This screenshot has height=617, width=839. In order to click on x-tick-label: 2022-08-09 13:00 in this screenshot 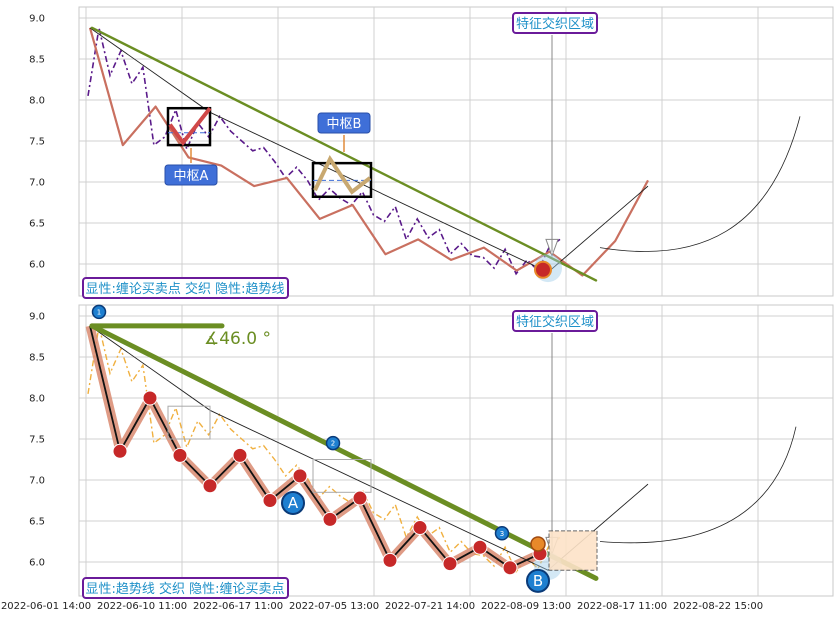, I will do `click(526, 606)`.